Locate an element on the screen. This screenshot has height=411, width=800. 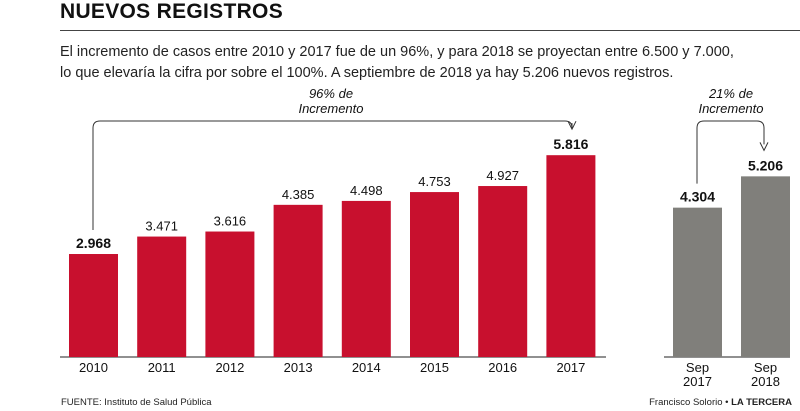
credit-line: Francisco Solorio • LA TERCERA is located at coordinates (720, 402).